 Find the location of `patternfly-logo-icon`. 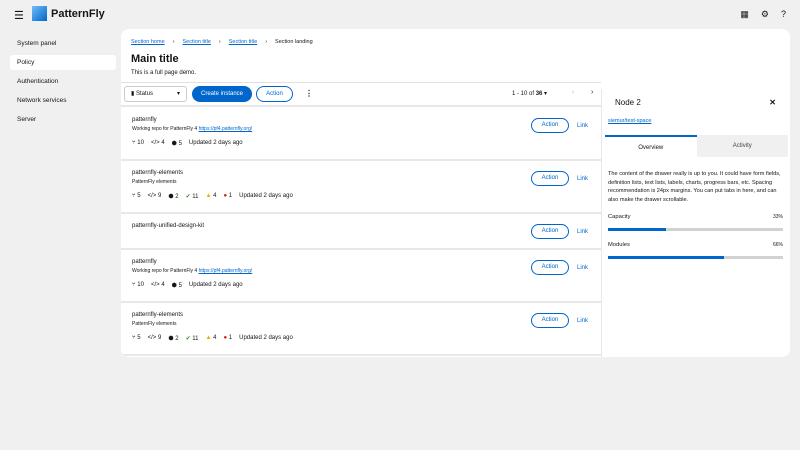

patternfly-logo-icon is located at coordinates (39, 13).